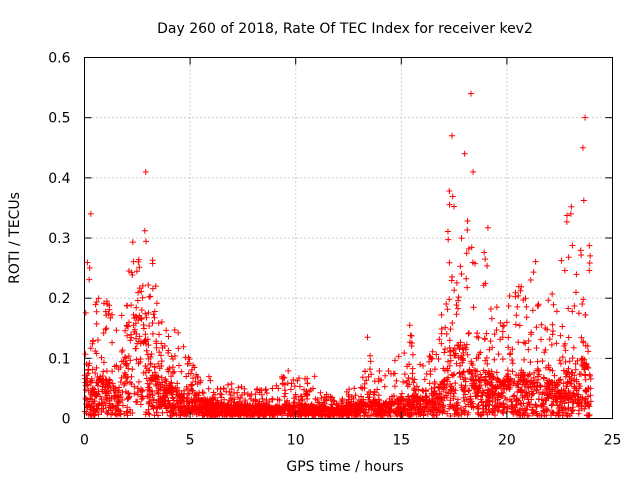  I want to click on y-tick-label: 0.4, so click(59, 179).